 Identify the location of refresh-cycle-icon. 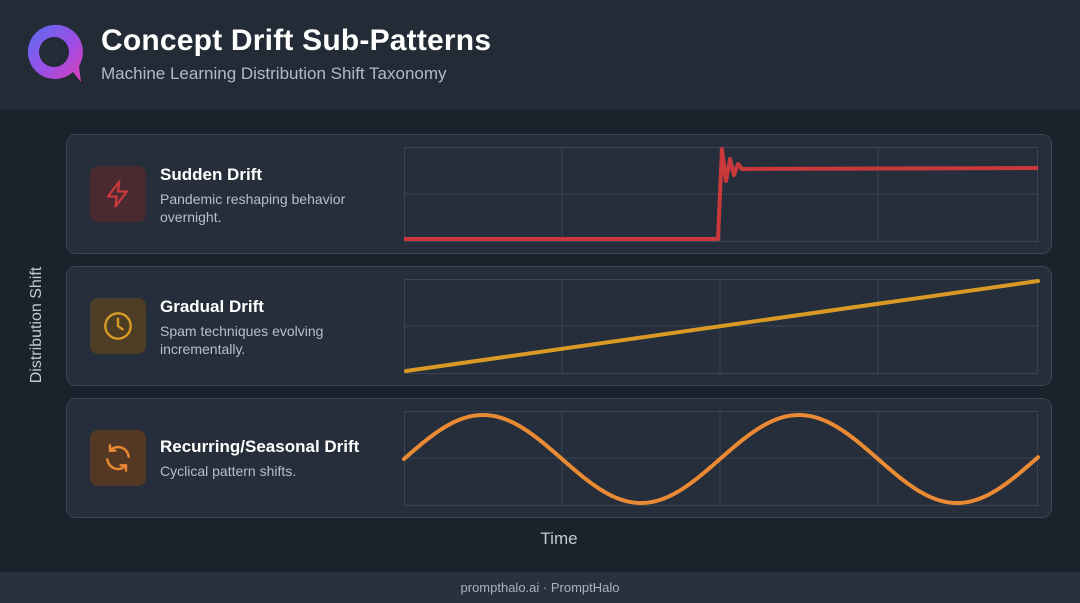
(118, 458).